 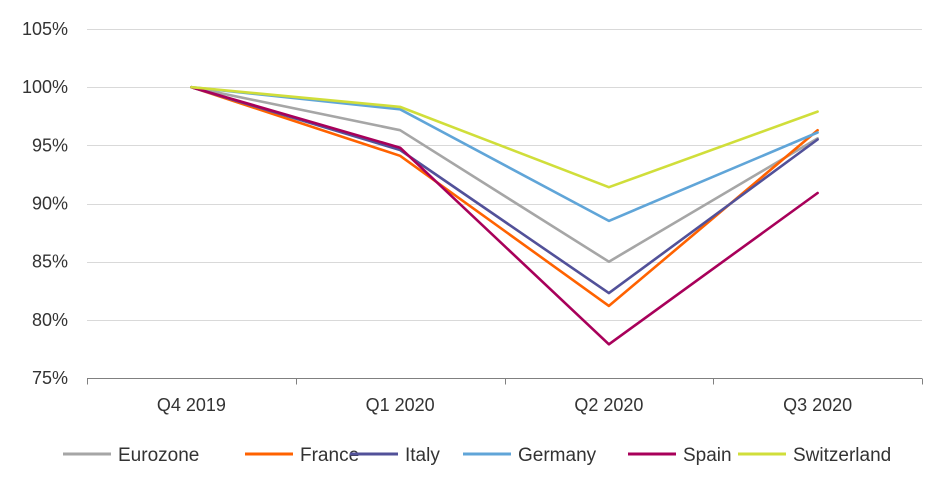 I want to click on x-tick-label: Q2 2020, so click(x=608, y=405).